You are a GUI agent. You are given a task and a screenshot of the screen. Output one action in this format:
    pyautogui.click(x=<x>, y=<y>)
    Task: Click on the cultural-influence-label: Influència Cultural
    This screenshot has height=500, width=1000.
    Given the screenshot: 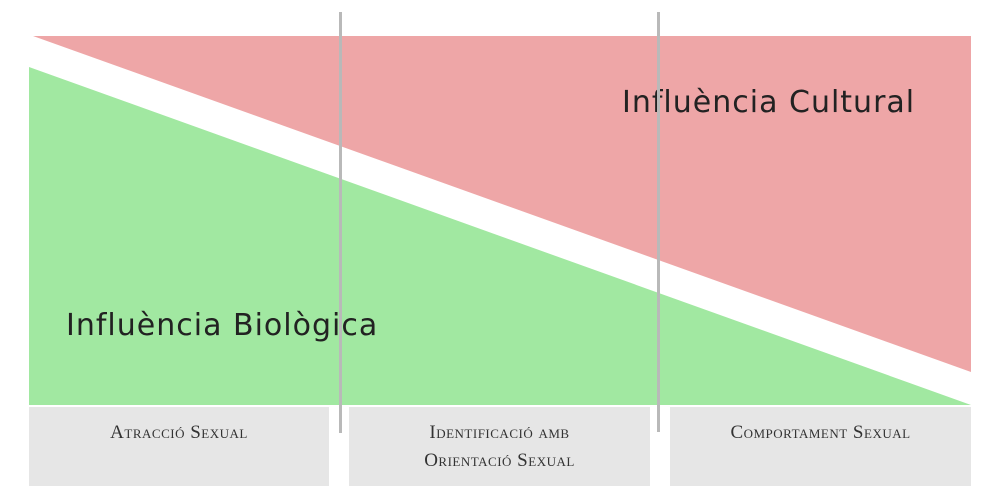 What is the action you would take?
    pyautogui.click(x=769, y=102)
    